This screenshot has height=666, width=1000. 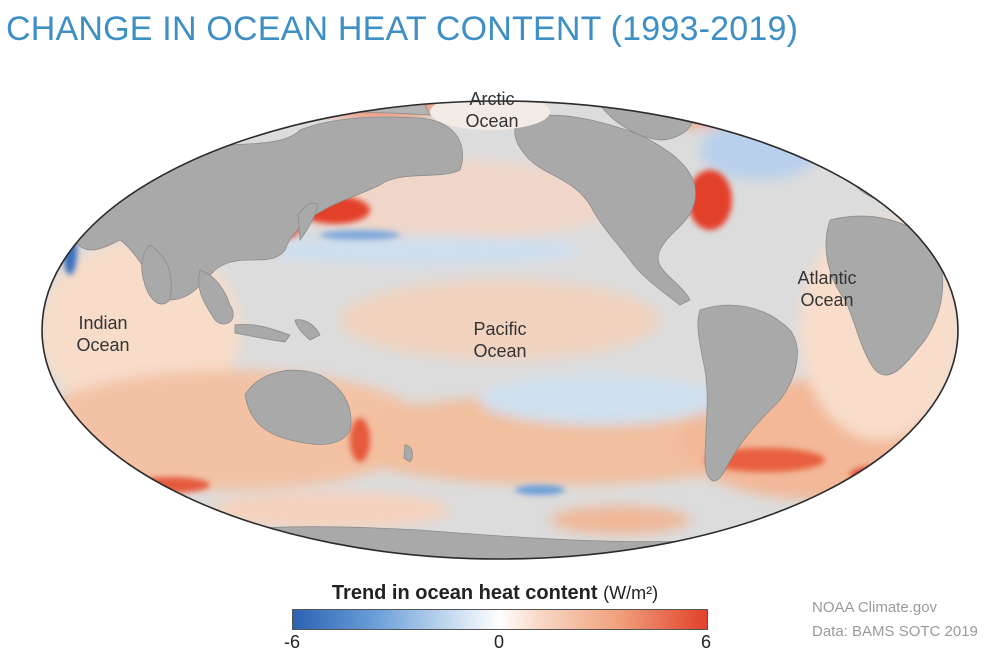 I want to click on legend-tick-max: 6, so click(x=706, y=642).